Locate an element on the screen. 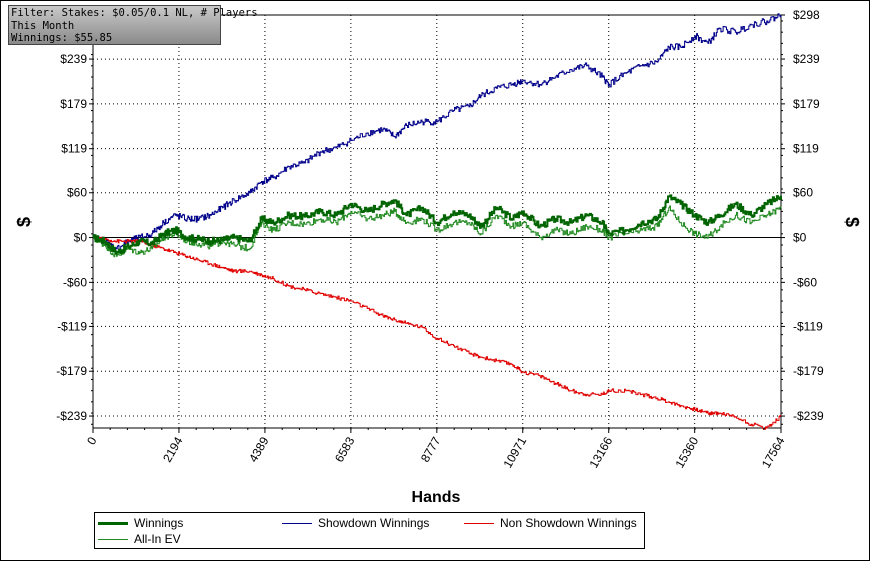 Image resolution: width=872 pixels, height=563 pixels. filter-line-period: This Month is located at coordinates (43, 25).